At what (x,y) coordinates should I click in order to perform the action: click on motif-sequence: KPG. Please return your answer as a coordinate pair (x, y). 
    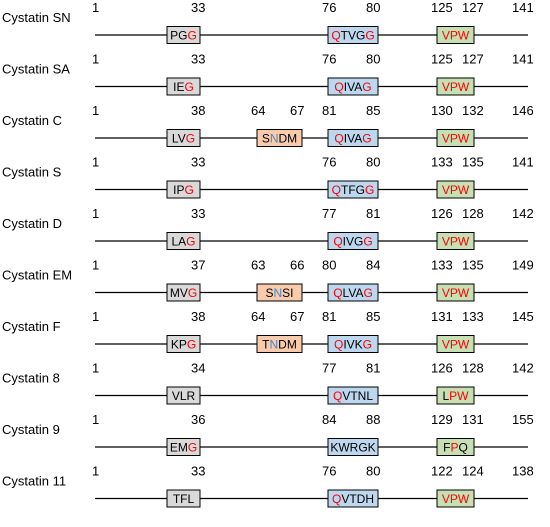
    Looking at the image, I should click on (183, 345).